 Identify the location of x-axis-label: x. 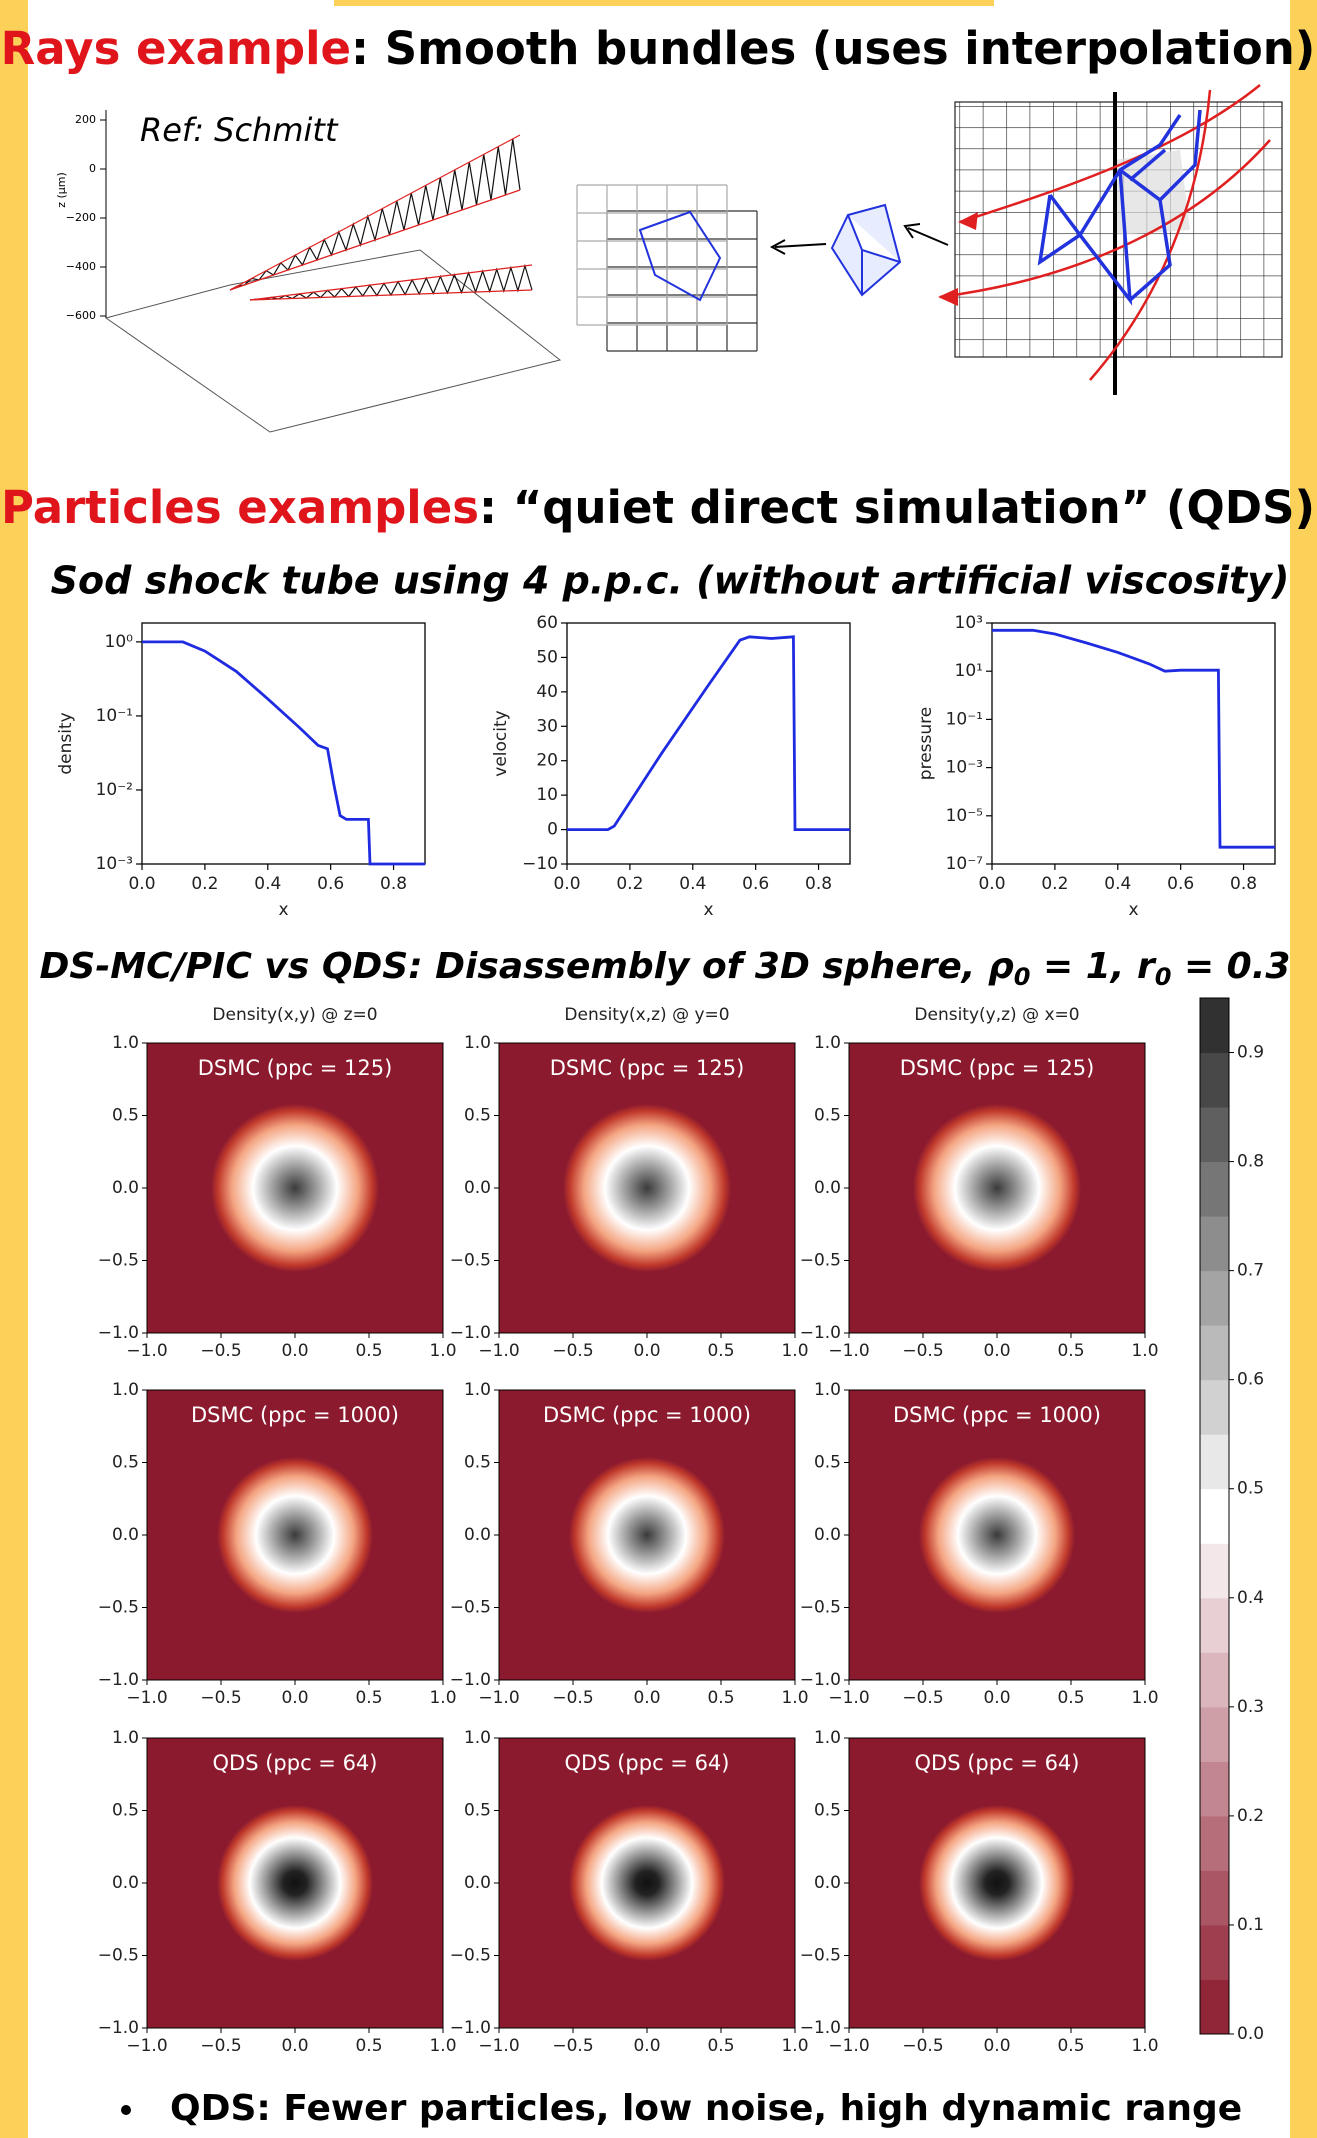
(1133, 910).